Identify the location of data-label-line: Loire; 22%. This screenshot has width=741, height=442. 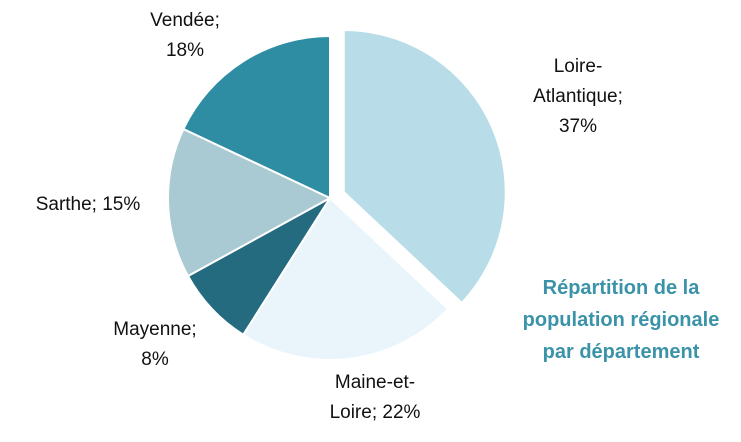
(375, 412).